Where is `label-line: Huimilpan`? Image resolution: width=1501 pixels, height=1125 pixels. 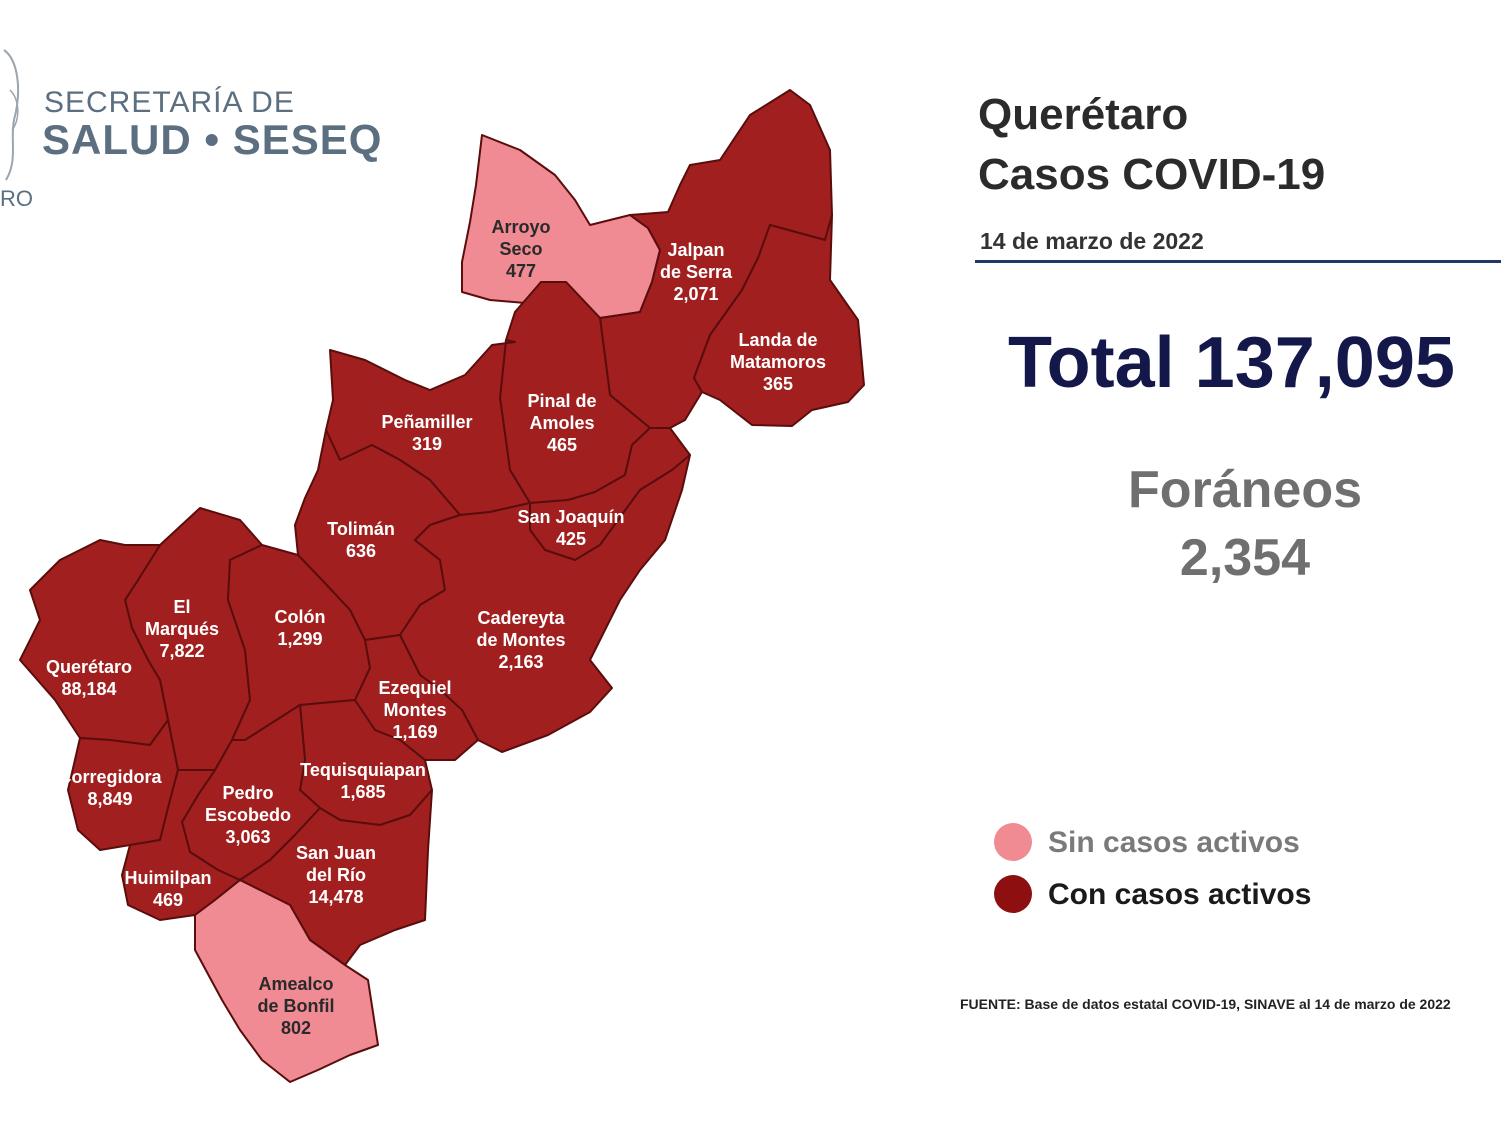 label-line: Huimilpan is located at coordinates (167, 878).